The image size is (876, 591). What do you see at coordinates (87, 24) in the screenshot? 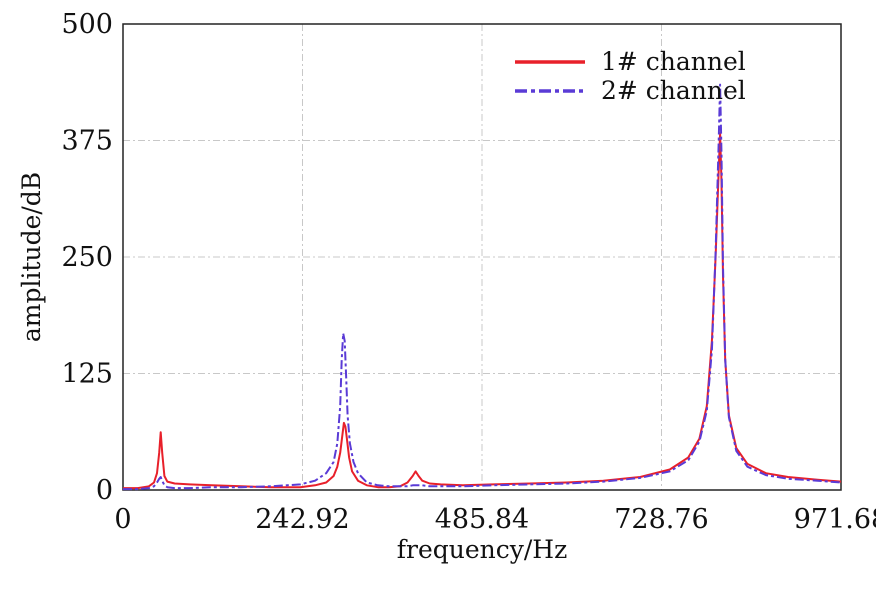
I see `y-tick-label: 500` at bounding box center [87, 24].